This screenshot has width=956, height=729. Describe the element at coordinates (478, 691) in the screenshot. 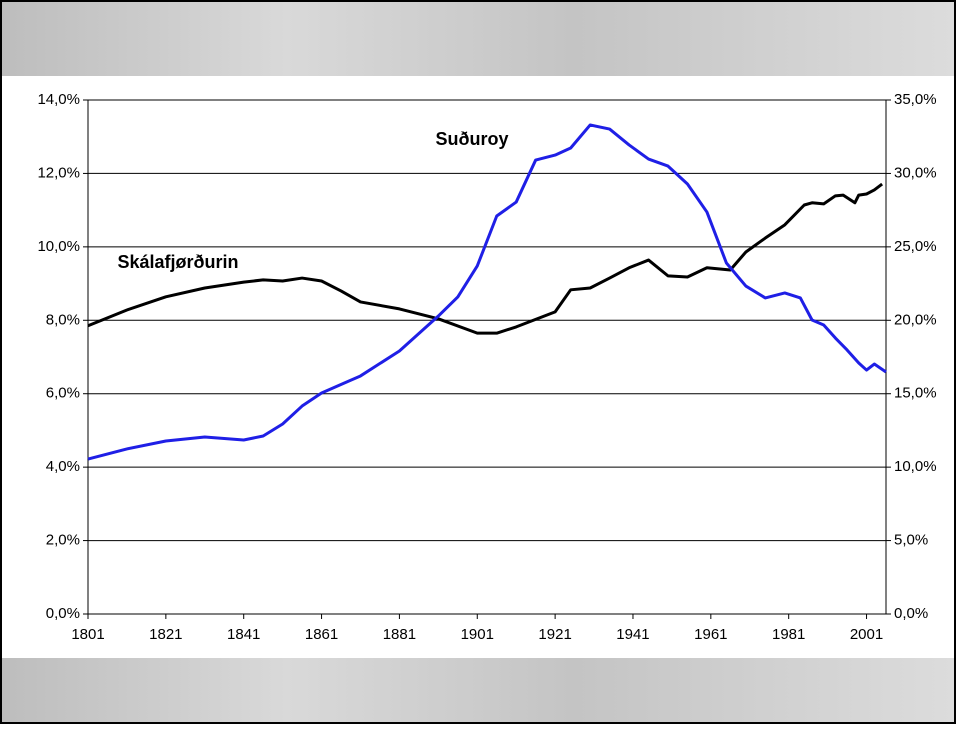

I see `bottom-band` at that location.